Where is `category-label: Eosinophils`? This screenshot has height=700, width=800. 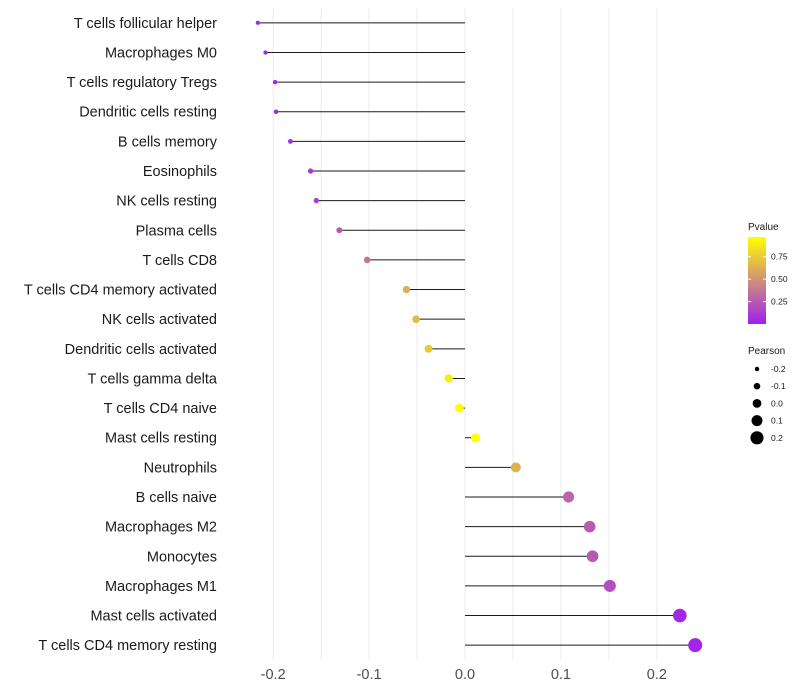 category-label: Eosinophils is located at coordinates (180, 172).